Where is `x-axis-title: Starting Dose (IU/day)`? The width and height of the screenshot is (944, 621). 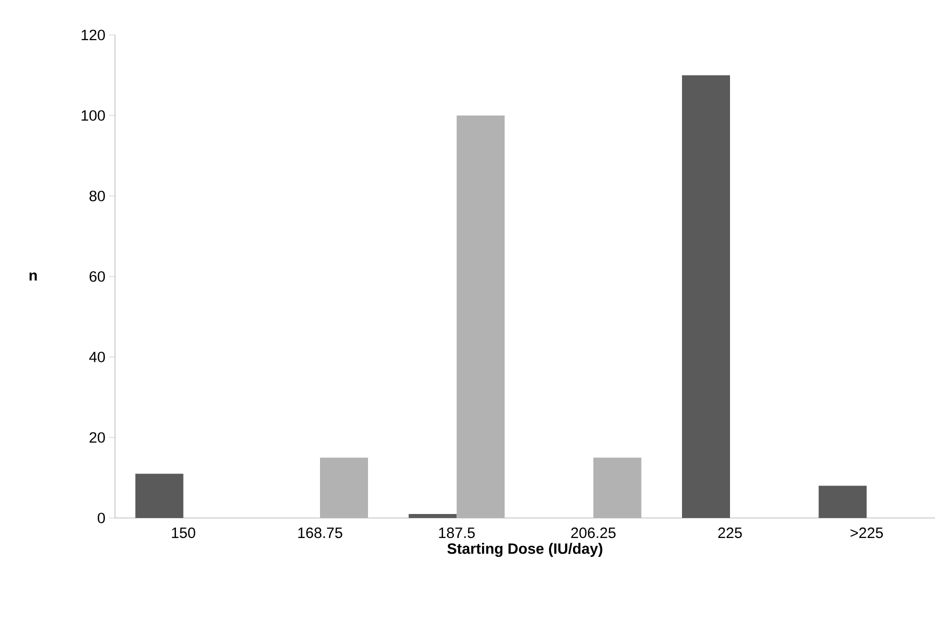
x-axis-title: Starting Dose (IU/day) is located at coordinates (524, 549).